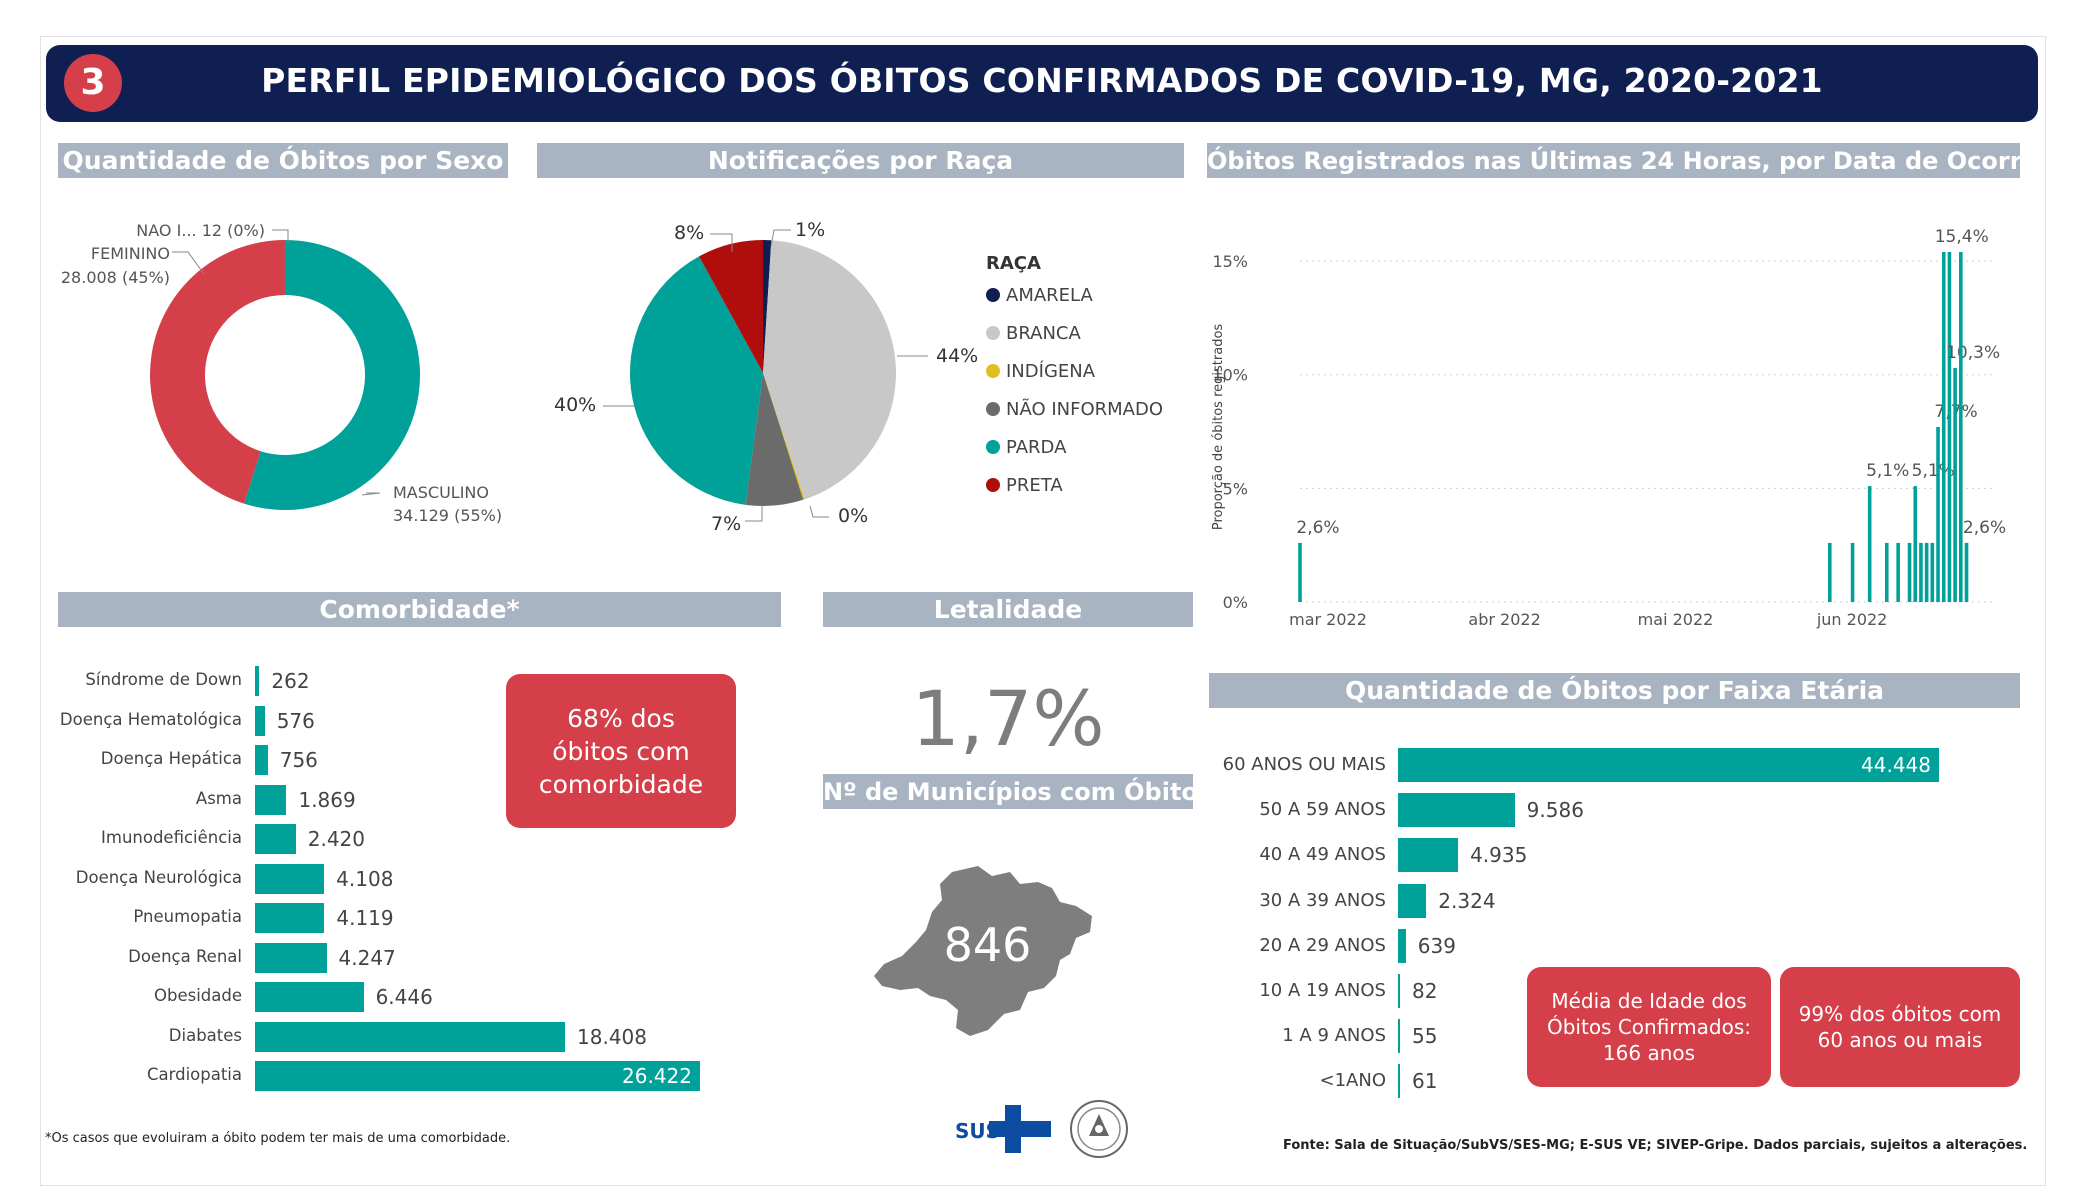 This screenshot has width=2075, height=1200. Describe the element at coordinates (1900, 1027) in the screenshot. I see `faixa-highlight-box: 99% dos óbitos com 60 anos ou mais` at that location.